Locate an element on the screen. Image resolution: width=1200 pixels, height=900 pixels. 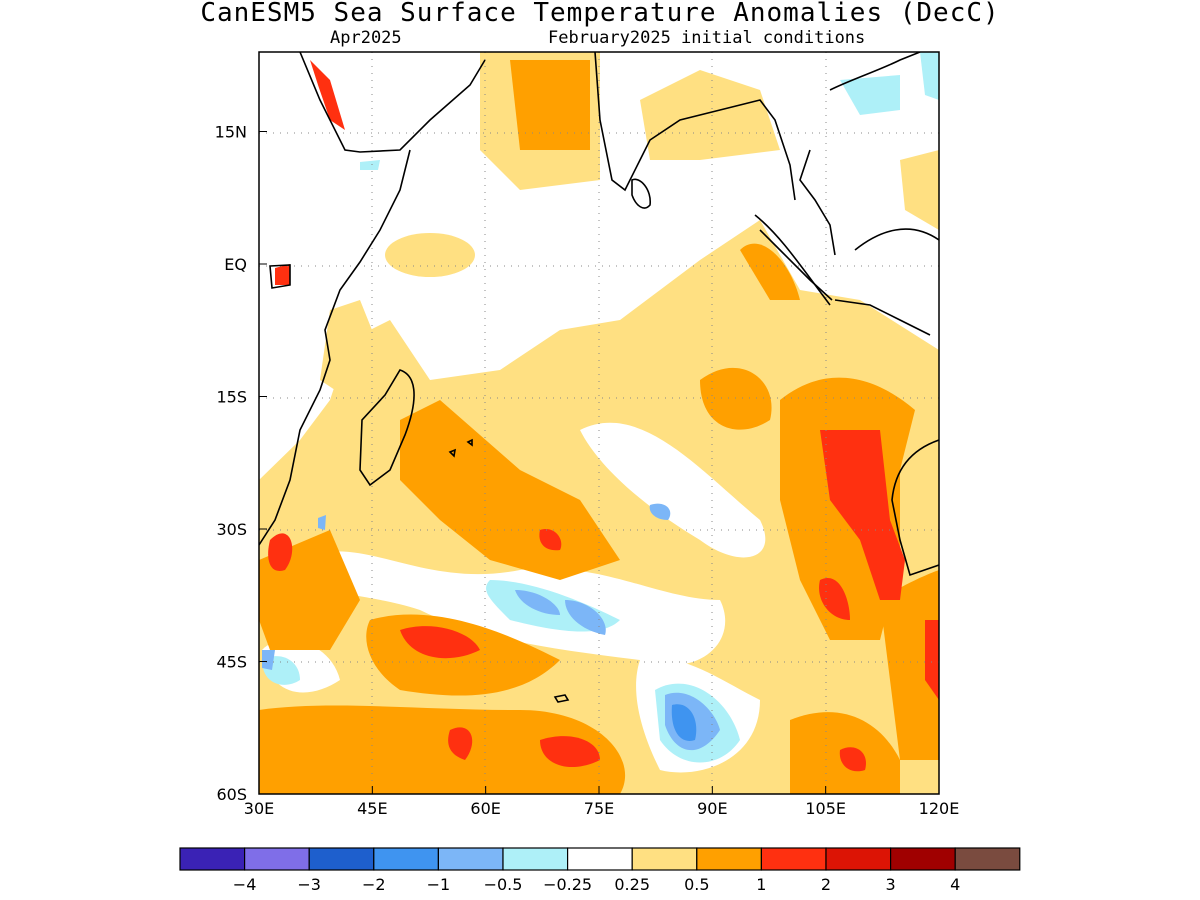
colorbar-label: 0.5 is located at coordinates (696, 884).